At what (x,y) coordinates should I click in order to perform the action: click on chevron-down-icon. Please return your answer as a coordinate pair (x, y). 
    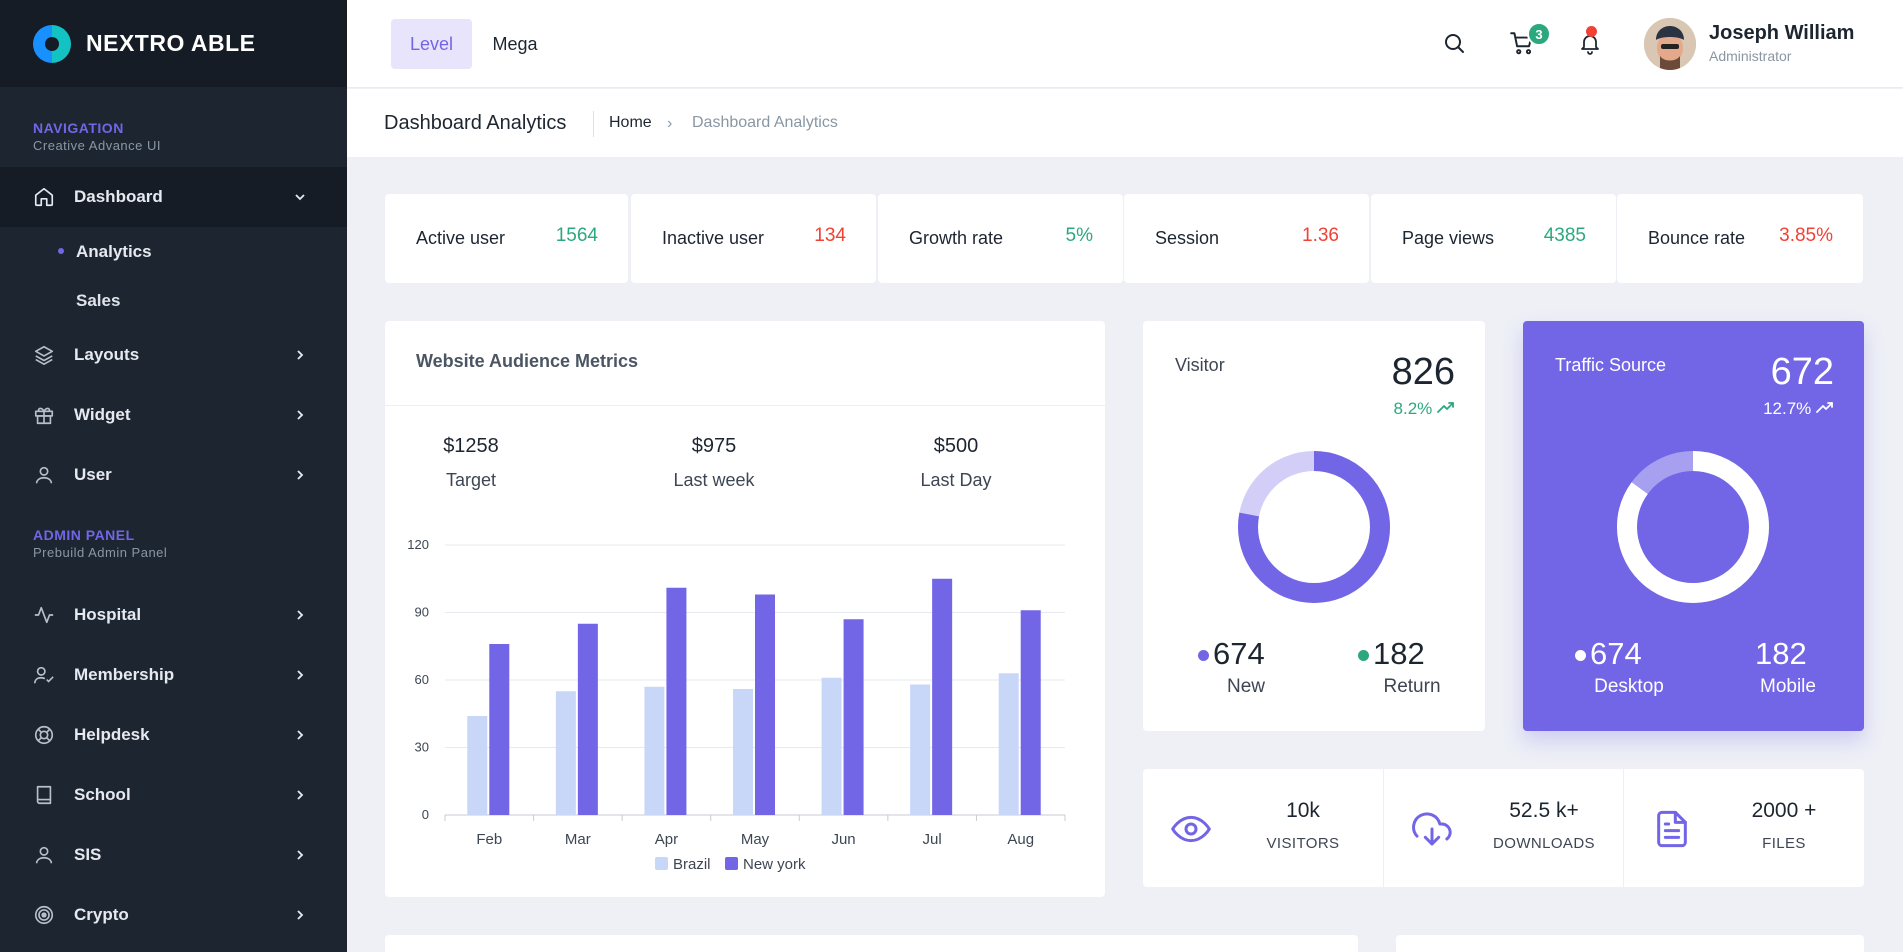
    Looking at the image, I should click on (300, 197).